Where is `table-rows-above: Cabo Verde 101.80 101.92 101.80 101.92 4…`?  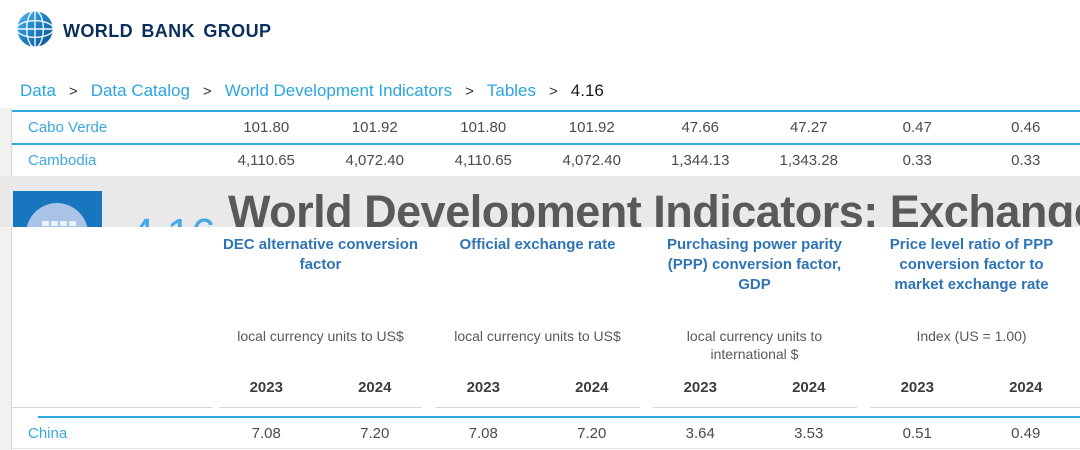 table-rows-above: Cabo Verde 101.80 101.92 101.80 101.92 4… is located at coordinates (546, 143).